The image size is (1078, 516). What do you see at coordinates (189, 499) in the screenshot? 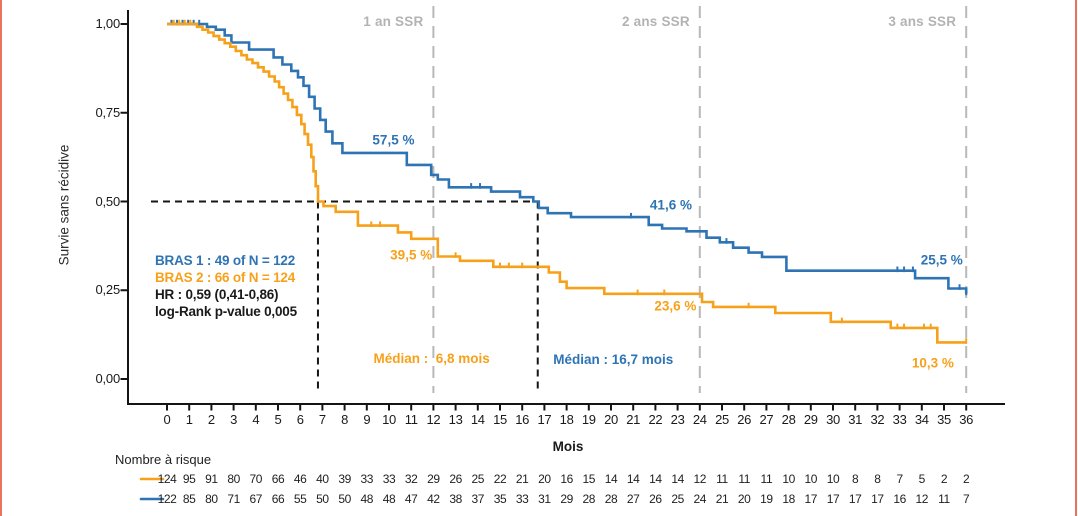
I see `risk-value: 85` at bounding box center [189, 499].